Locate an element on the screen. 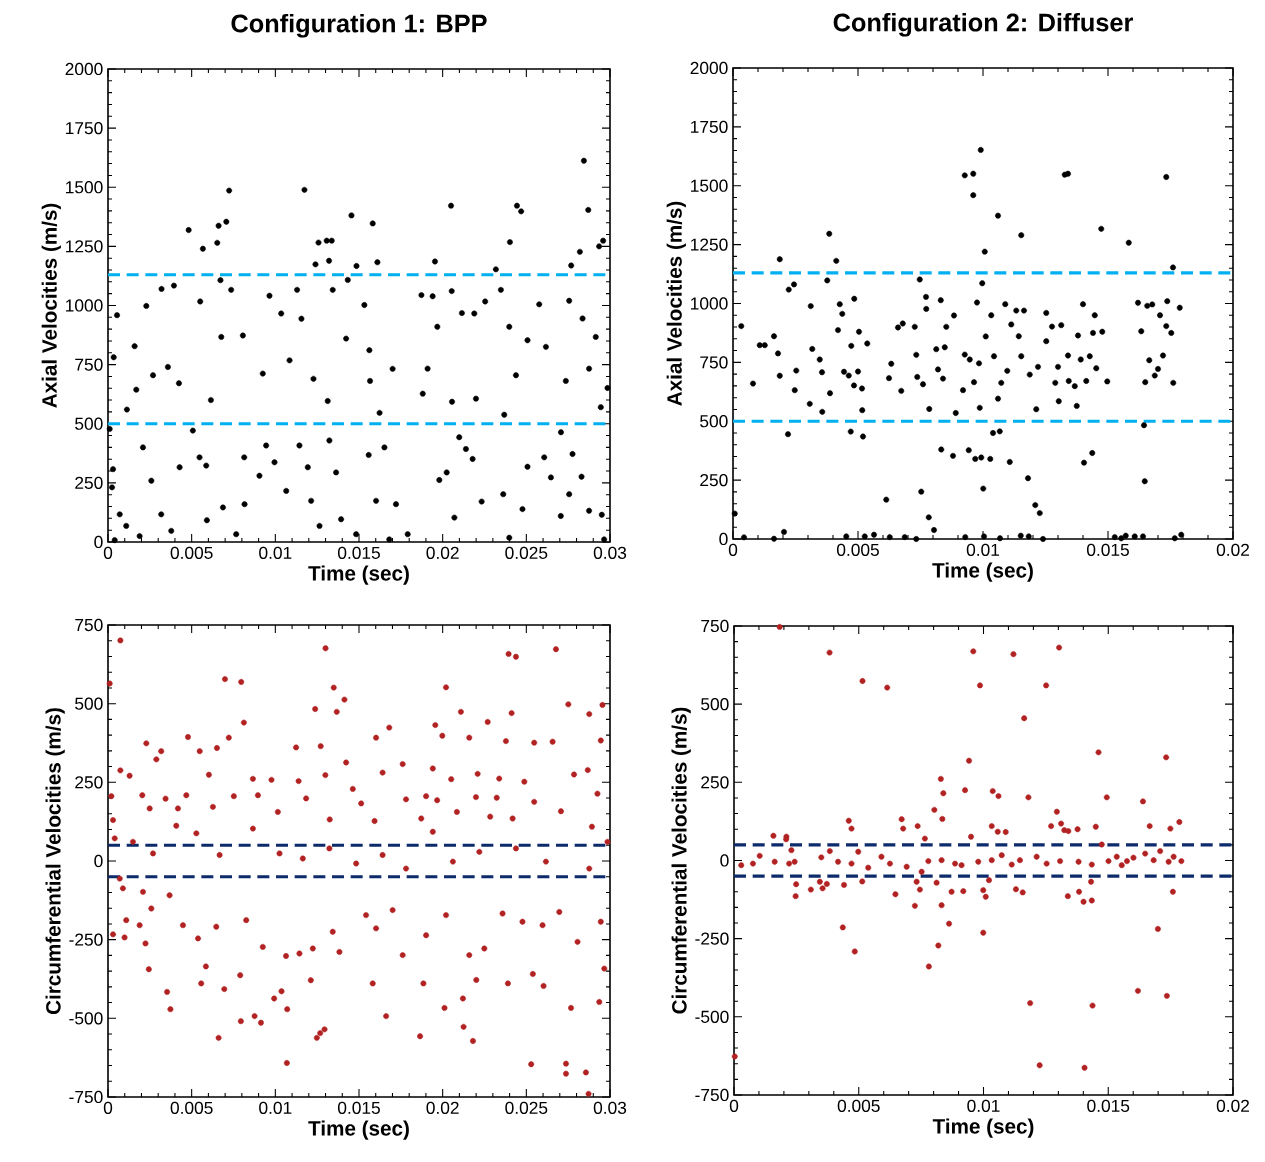 Image resolution: width=1265 pixels, height=1162 pixels. chart-title: Configuration 1: BPP is located at coordinates (359, 25).